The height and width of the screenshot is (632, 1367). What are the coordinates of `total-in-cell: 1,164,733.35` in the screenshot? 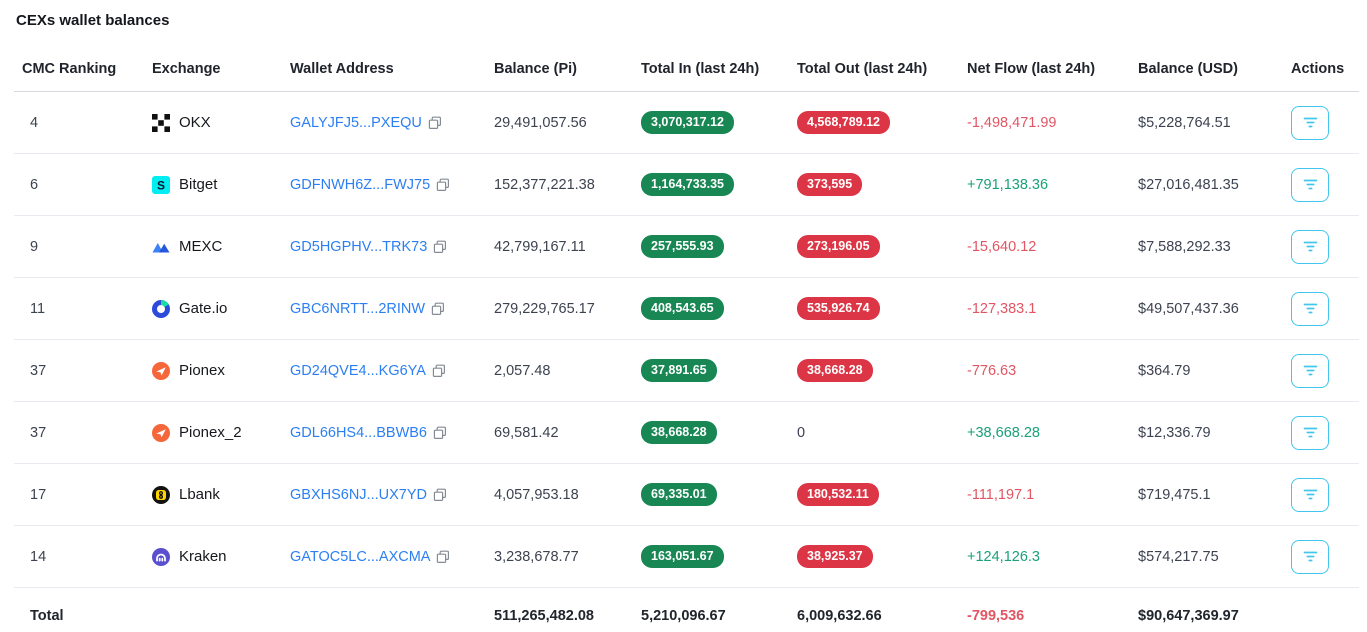 It's located at (711, 184).